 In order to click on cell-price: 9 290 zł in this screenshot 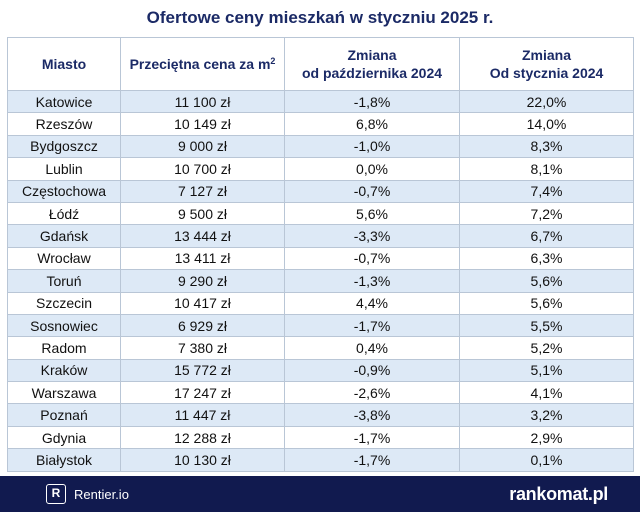, I will do `click(202, 281)`.